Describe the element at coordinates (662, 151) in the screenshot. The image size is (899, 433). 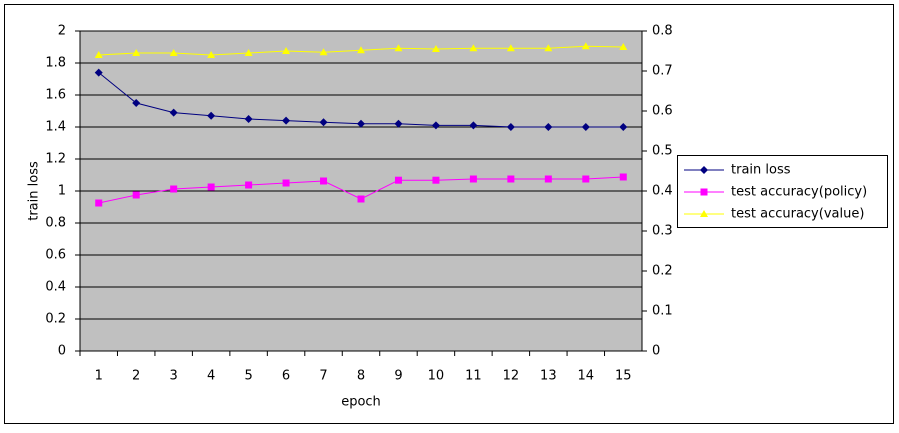
I see `y2-tick-label: 0.5` at that location.